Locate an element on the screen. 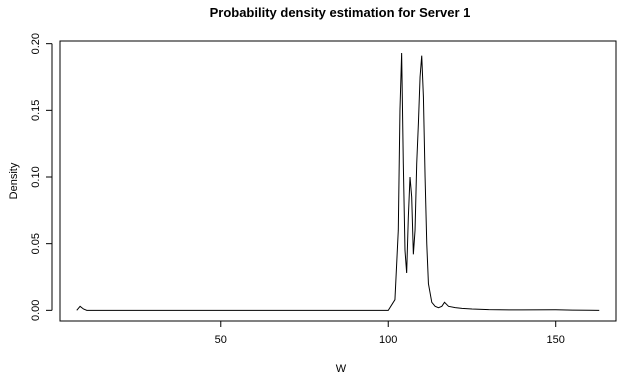 This screenshot has width=618, height=379. y-axis-label: Density is located at coordinates (14, 180).